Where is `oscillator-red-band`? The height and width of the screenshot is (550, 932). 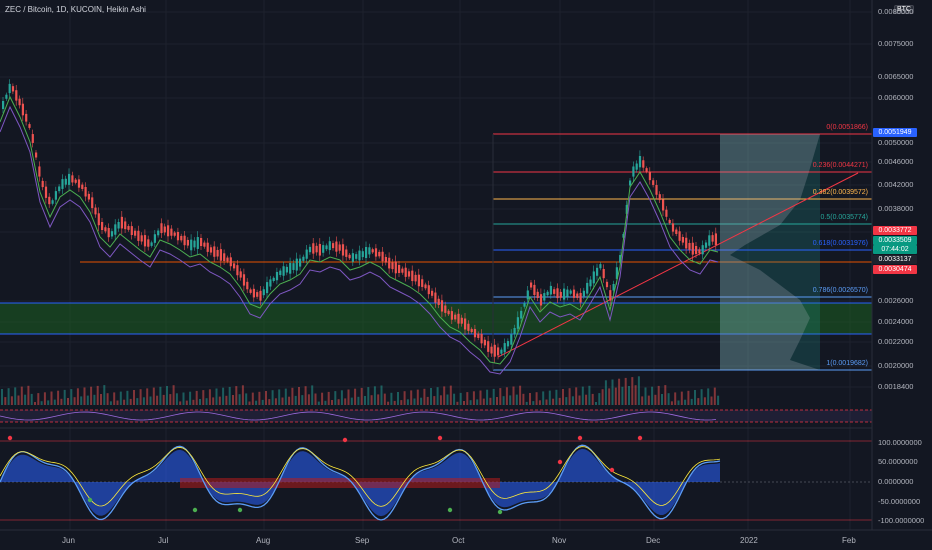 oscillator-red-band is located at coordinates (340, 483).